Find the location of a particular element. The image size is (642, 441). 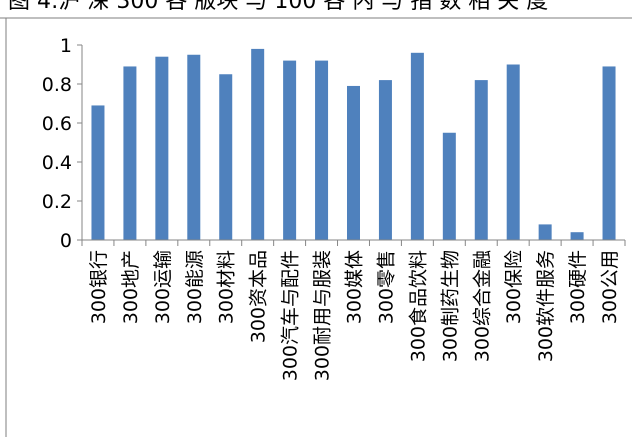

category-label: 300地产 is located at coordinates (131, 287).